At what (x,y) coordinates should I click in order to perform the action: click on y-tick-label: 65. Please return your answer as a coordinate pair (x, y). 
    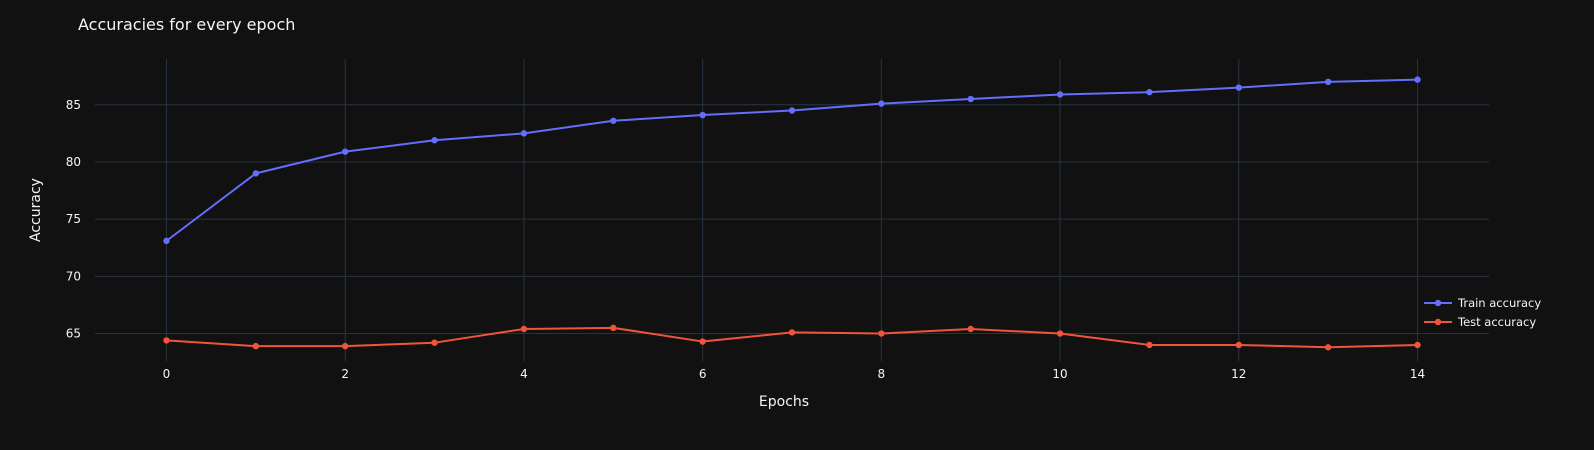
    Looking at the image, I should click on (73, 334).